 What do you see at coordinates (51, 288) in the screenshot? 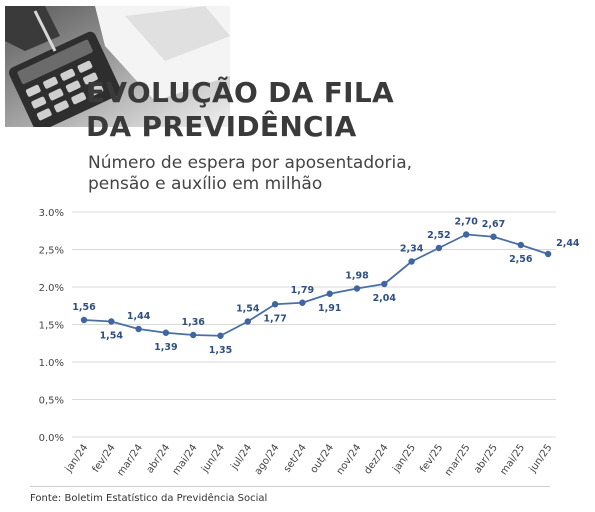
I see `y-tick-label: 2.0%` at bounding box center [51, 288].